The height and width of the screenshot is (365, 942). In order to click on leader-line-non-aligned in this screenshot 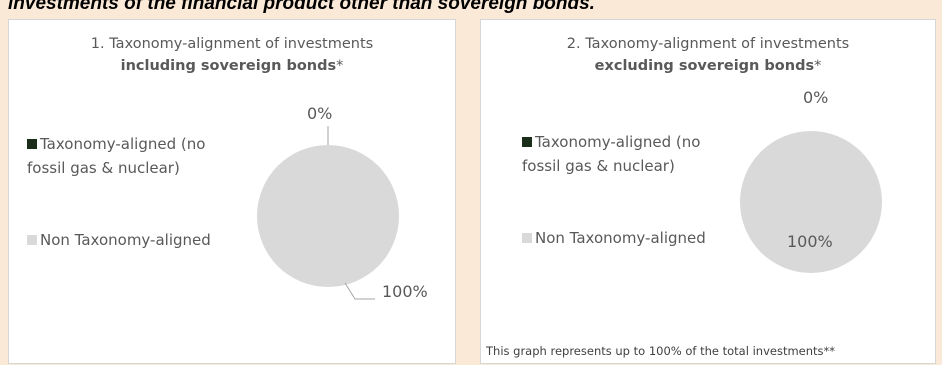, I will do `click(359, 291)`.